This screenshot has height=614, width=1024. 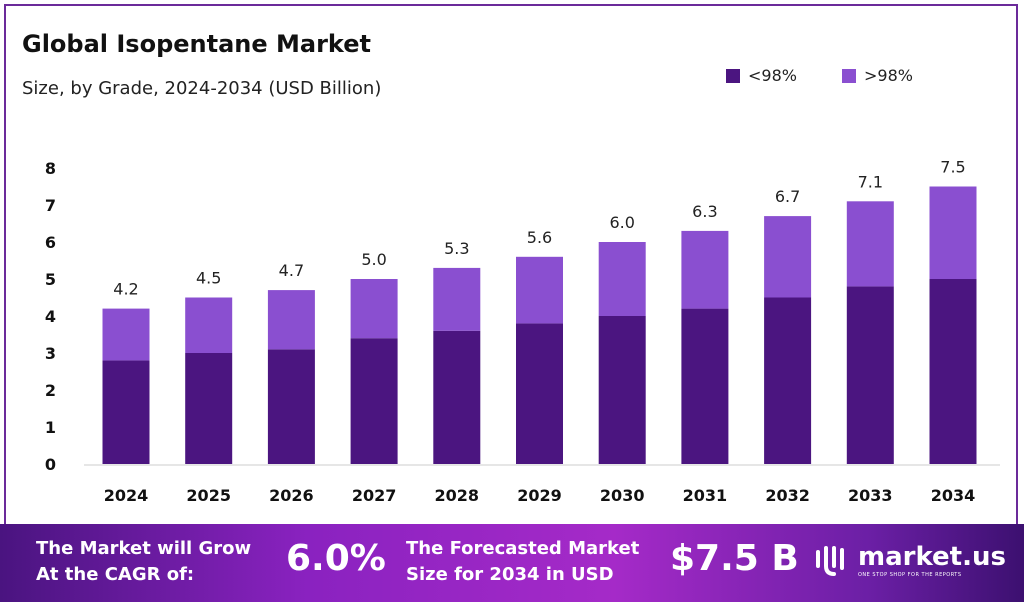 I want to click on x-tick-label: 2026, so click(x=291, y=495).